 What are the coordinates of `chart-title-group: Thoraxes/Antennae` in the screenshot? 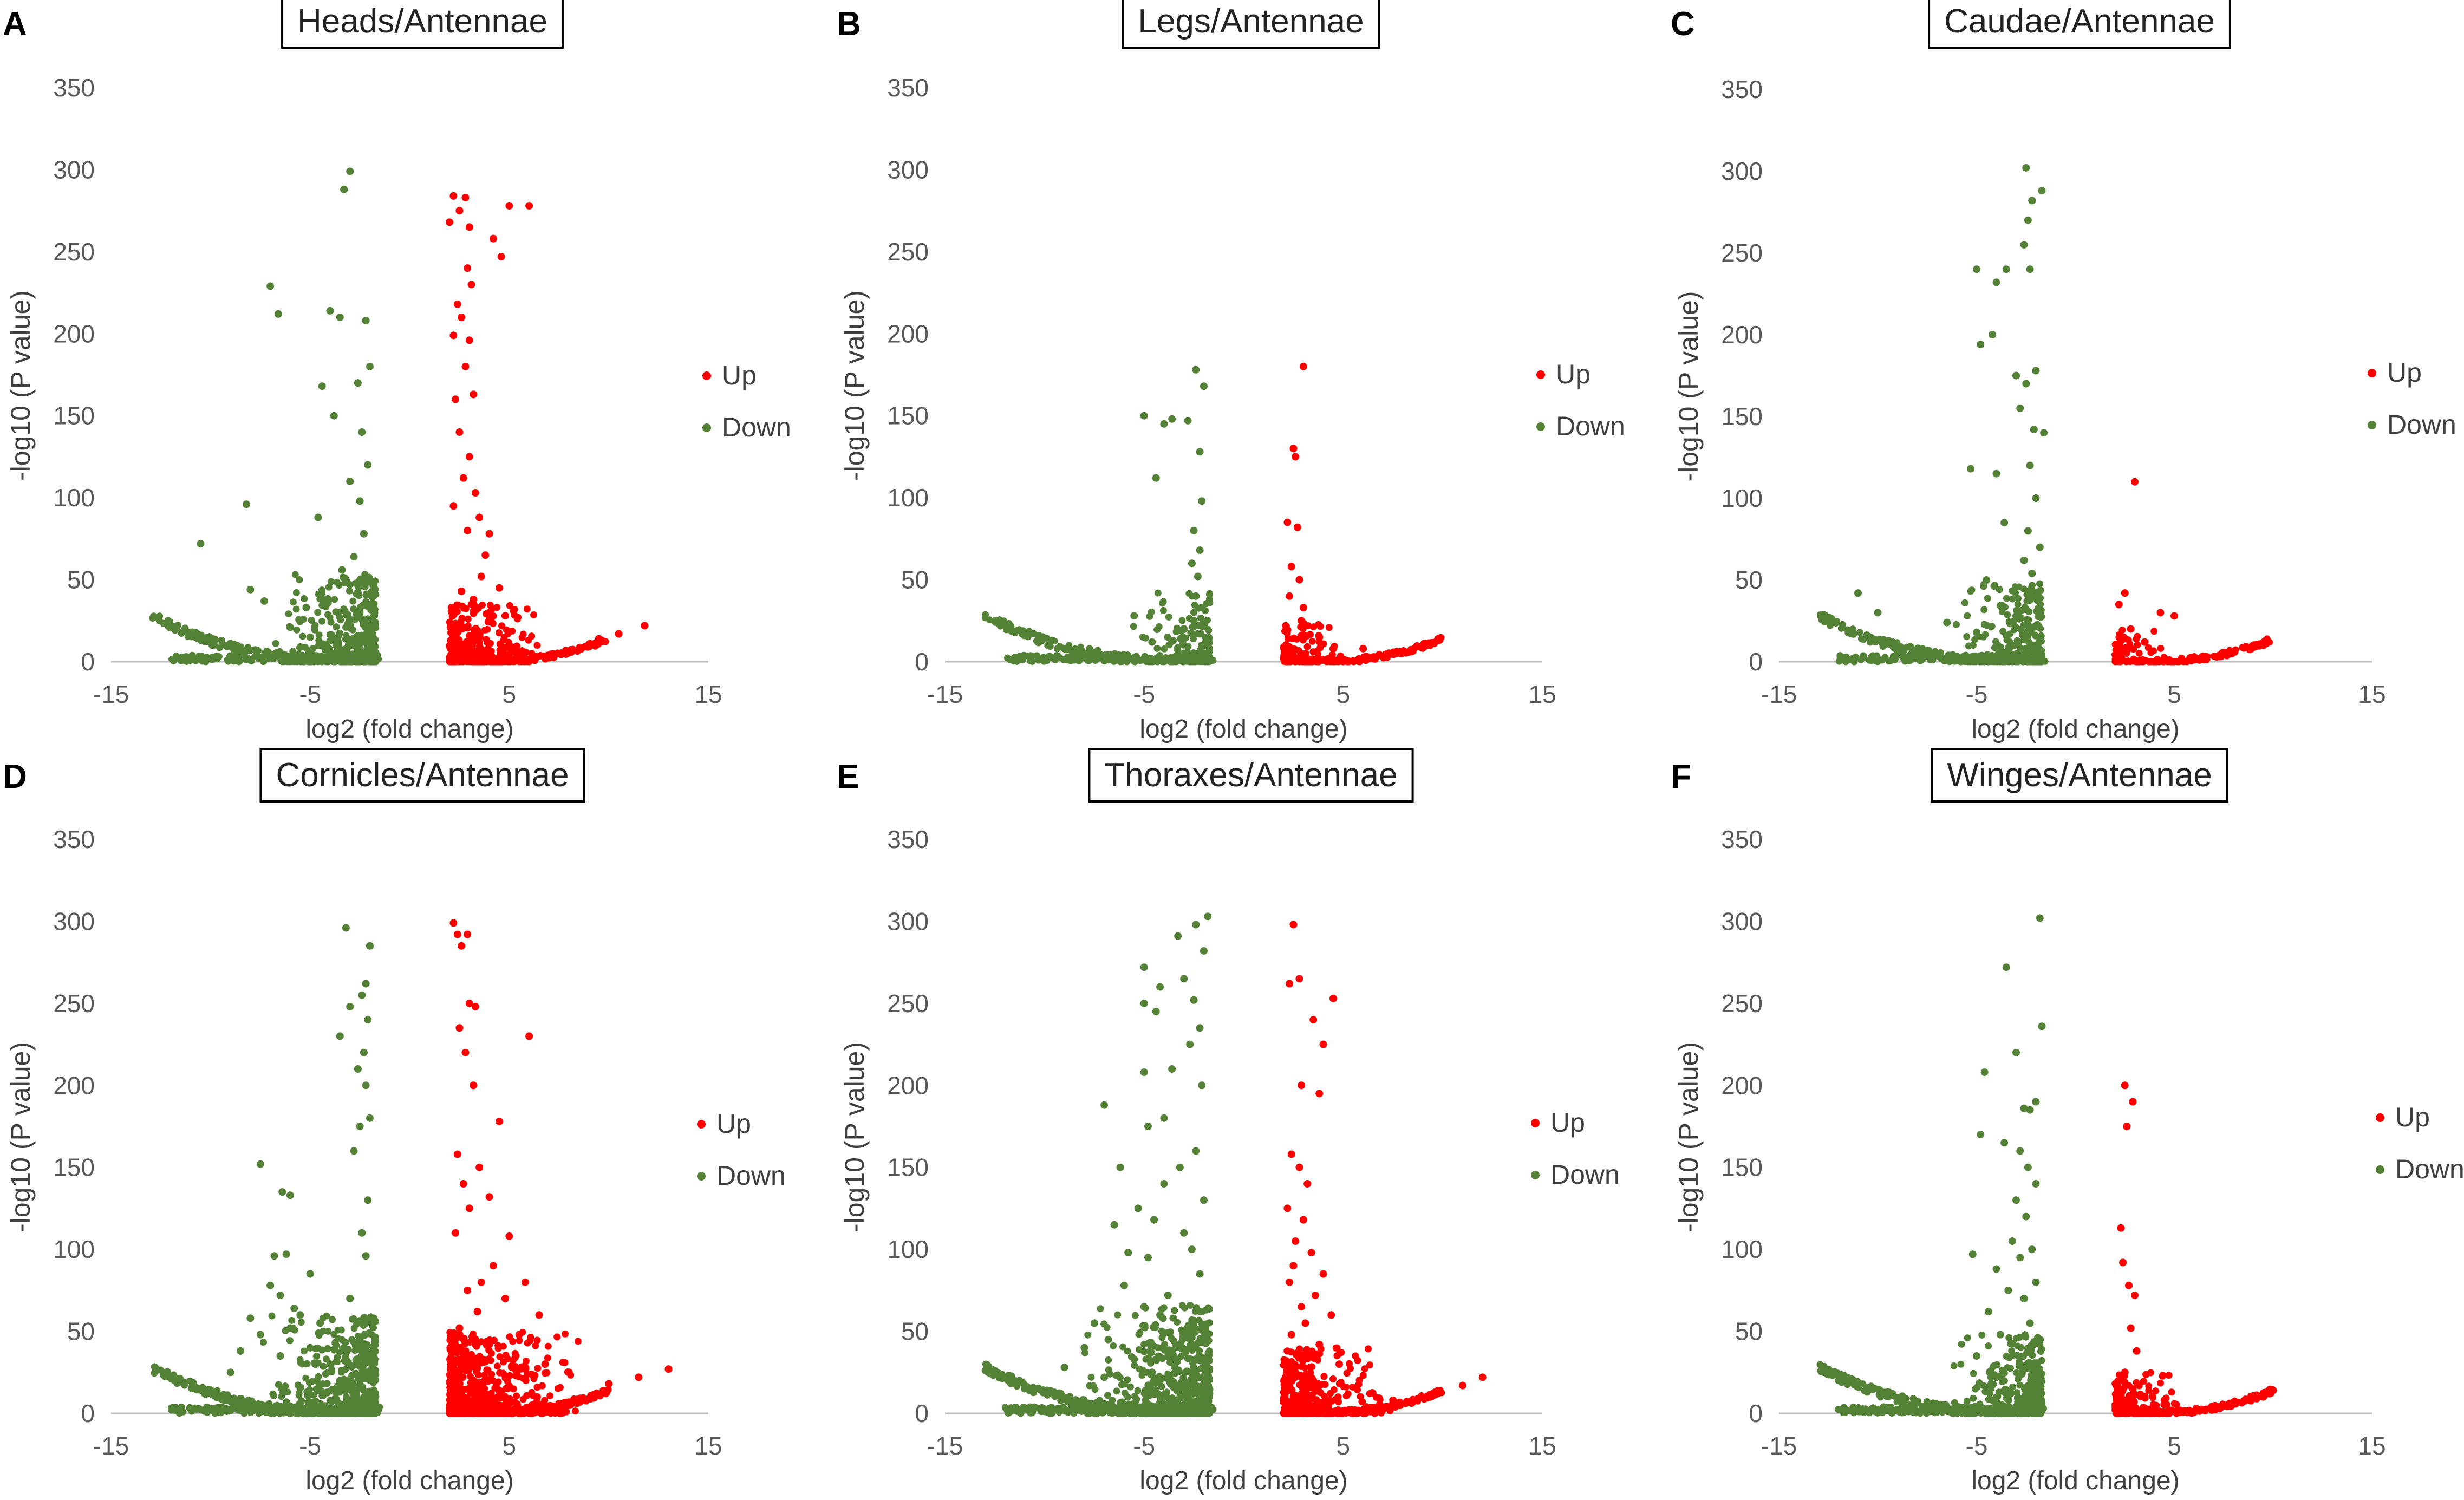 It's located at (1251, 775).